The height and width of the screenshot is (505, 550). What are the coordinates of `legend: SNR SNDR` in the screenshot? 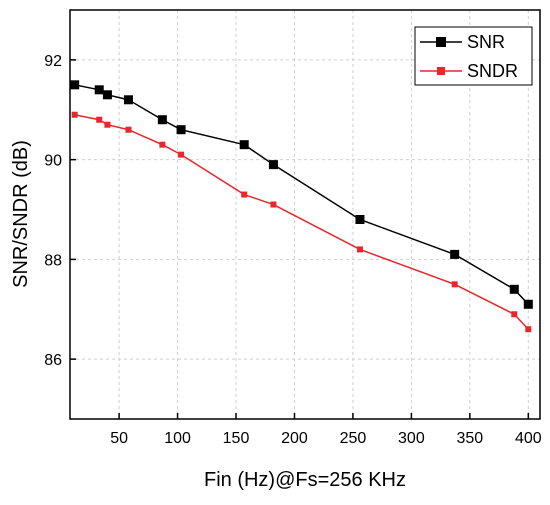 It's located at (473, 56).